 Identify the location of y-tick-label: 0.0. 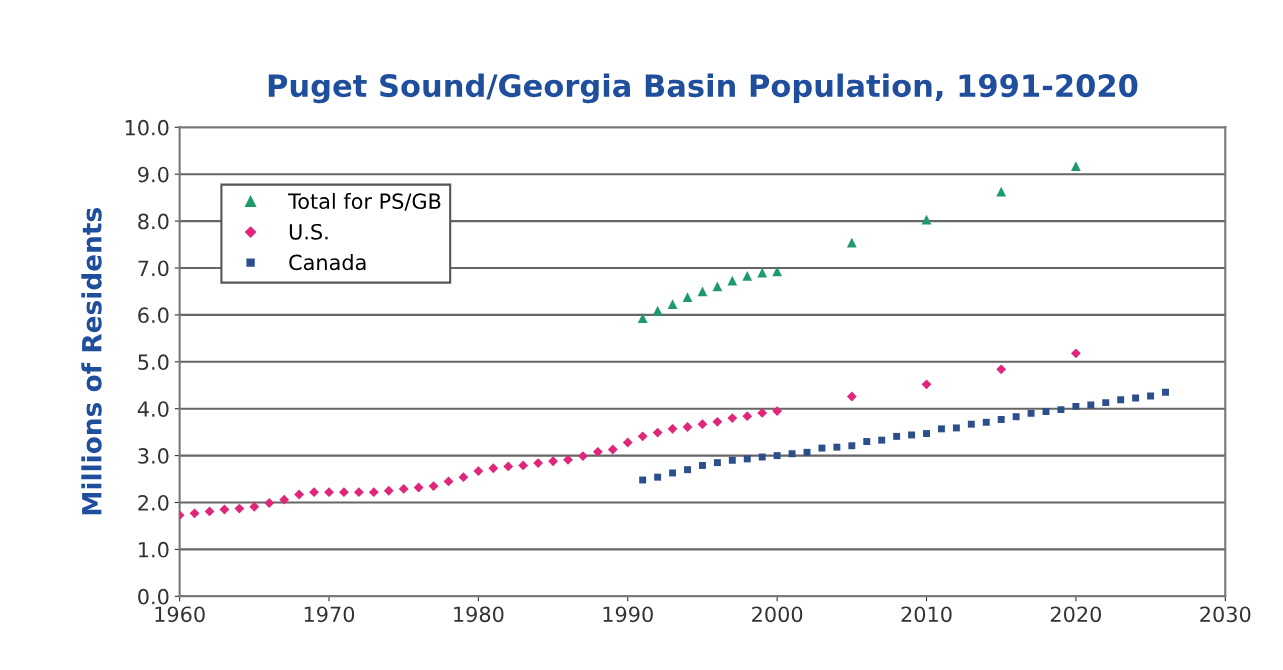
(153, 596).